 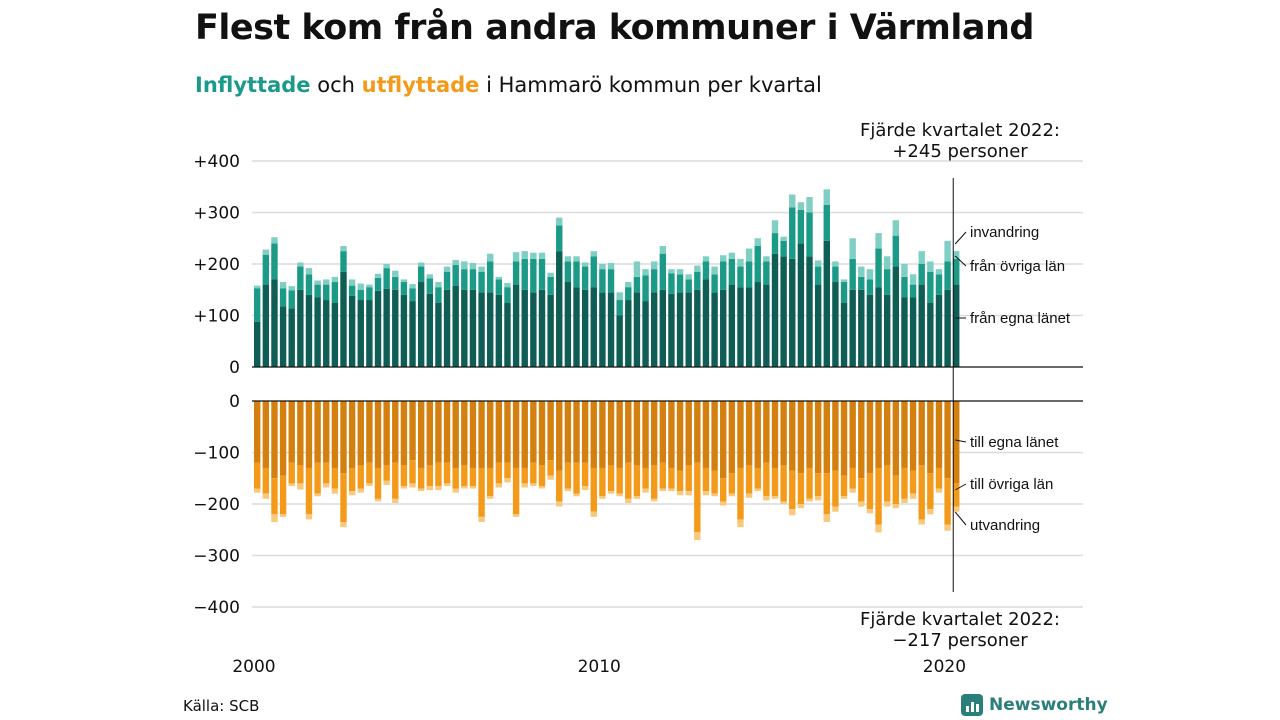 What do you see at coordinates (1034, 705) in the screenshot?
I see `brand: Newsworthy` at bounding box center [1034, 705].